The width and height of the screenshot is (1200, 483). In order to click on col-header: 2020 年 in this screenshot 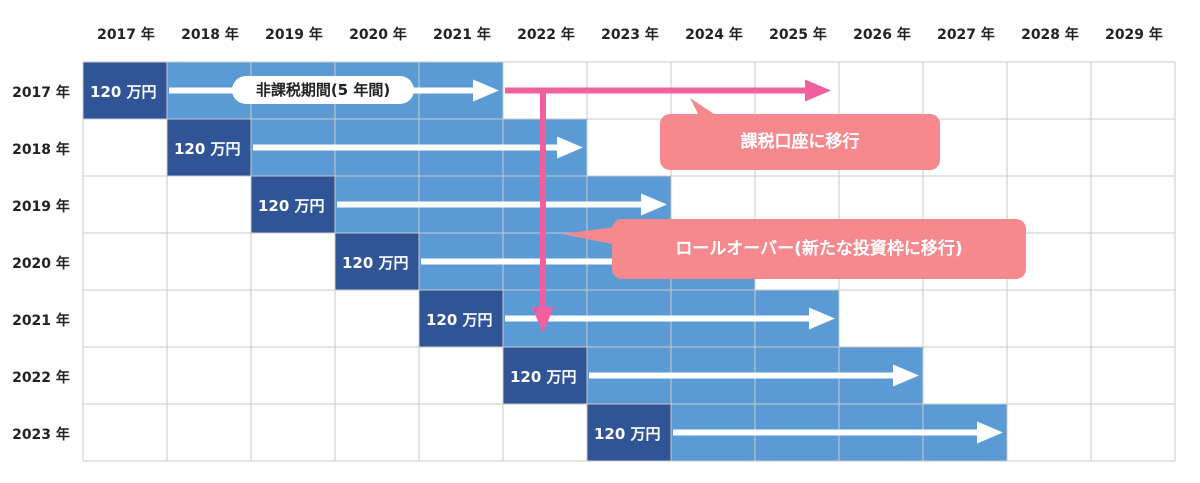, I will do `click(378, 35)`.